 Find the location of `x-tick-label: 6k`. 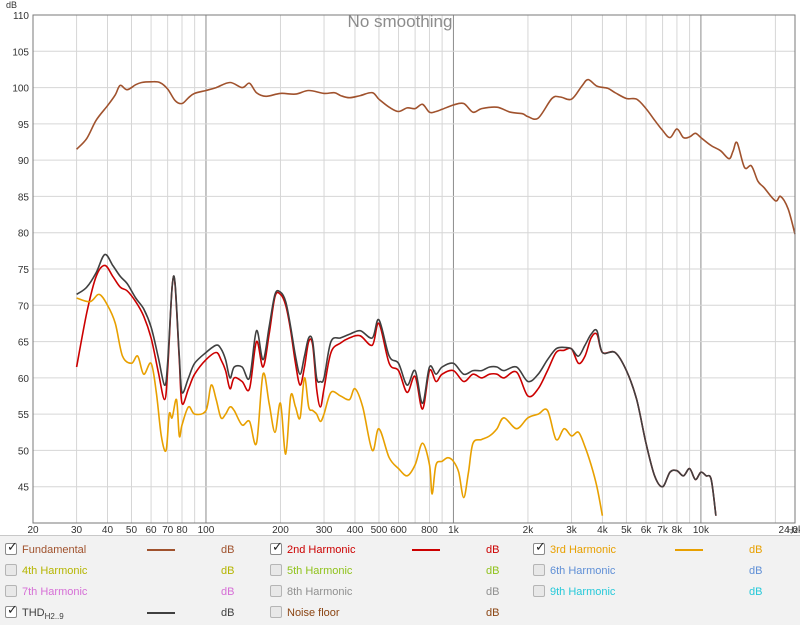

x-tick-label: 6k is located at coordinates (647, 529).